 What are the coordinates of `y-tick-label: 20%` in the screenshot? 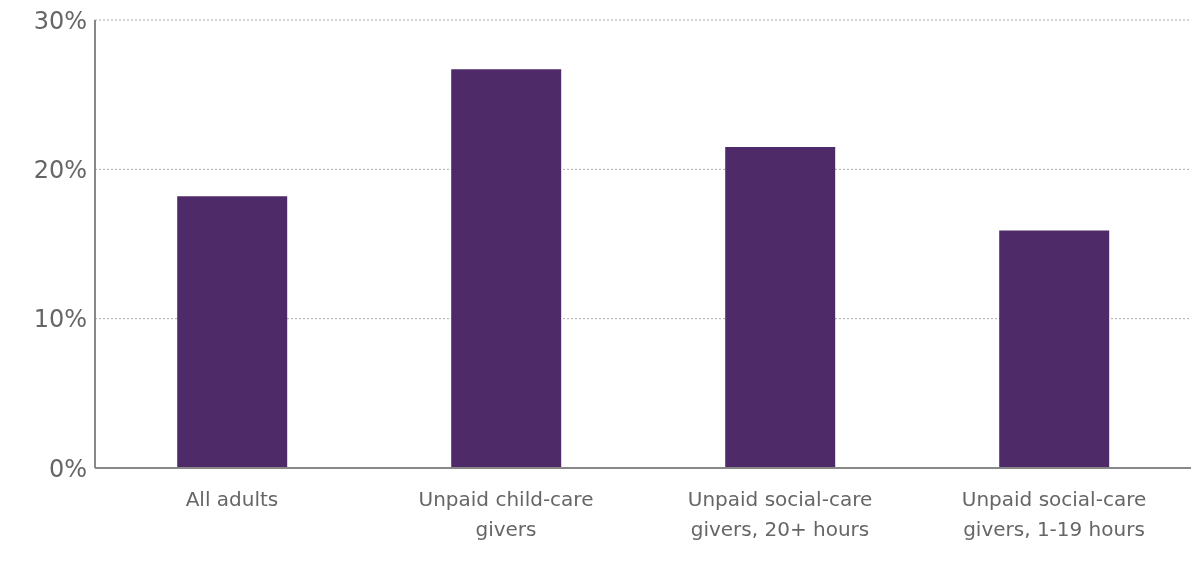 It's located at (60, 169).